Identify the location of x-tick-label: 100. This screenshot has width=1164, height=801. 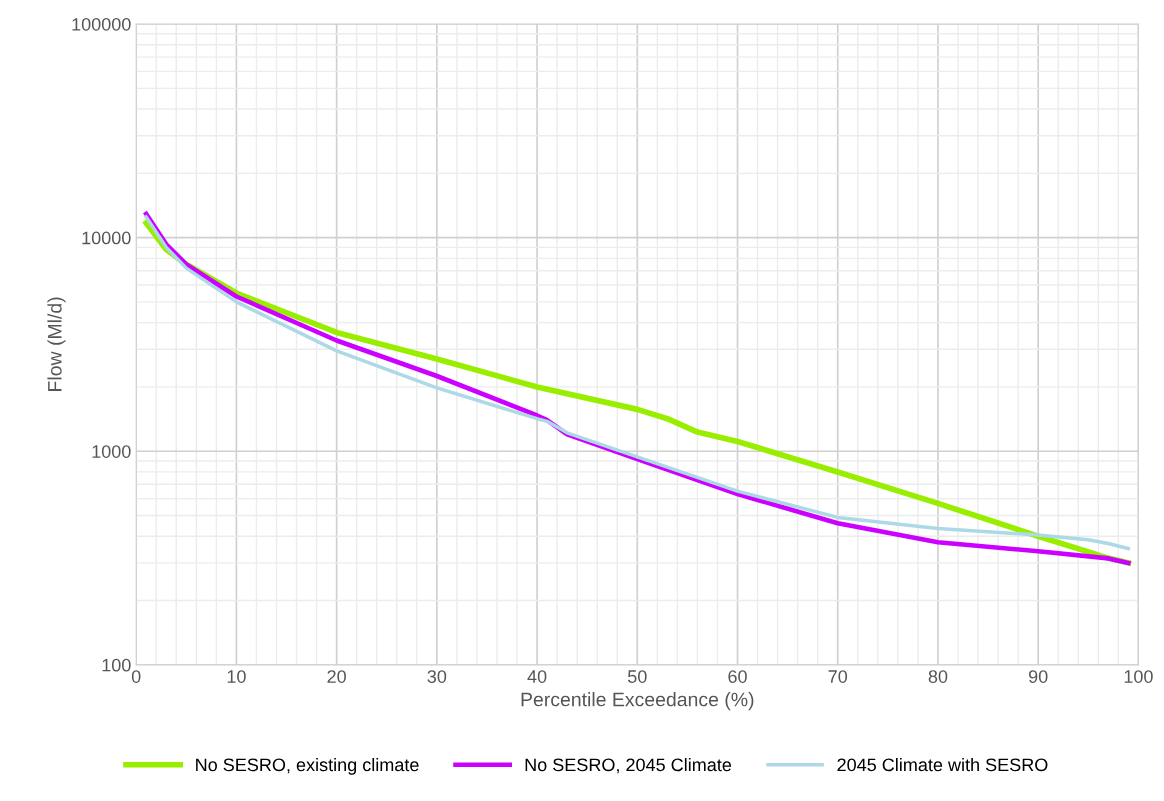
(1138, 676).